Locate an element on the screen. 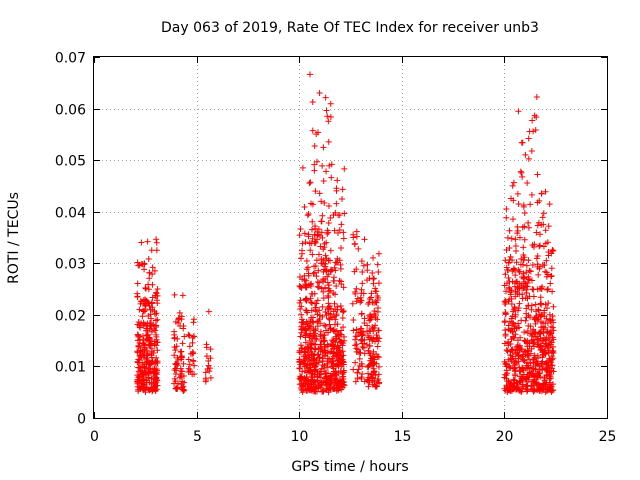 This screenshot has width=640, height=480. y-tick-label: 0.05 is located at coordinates (70, 162).